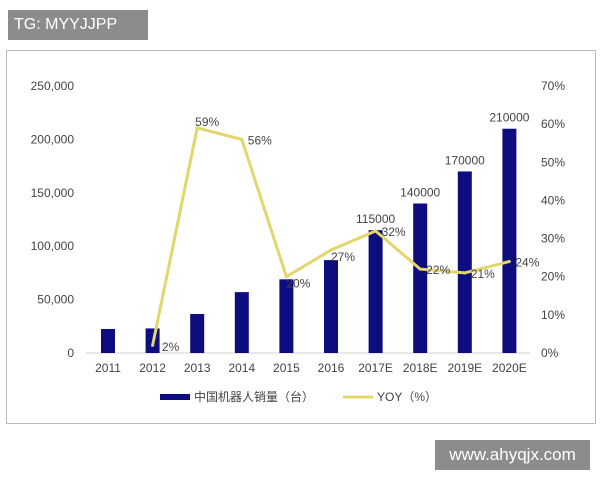 The width and height of the screenshot is (600, 480). Describe the element at coordinates (553, 86) in the screenshot. I see `right-tick-label: 70%` at that location.